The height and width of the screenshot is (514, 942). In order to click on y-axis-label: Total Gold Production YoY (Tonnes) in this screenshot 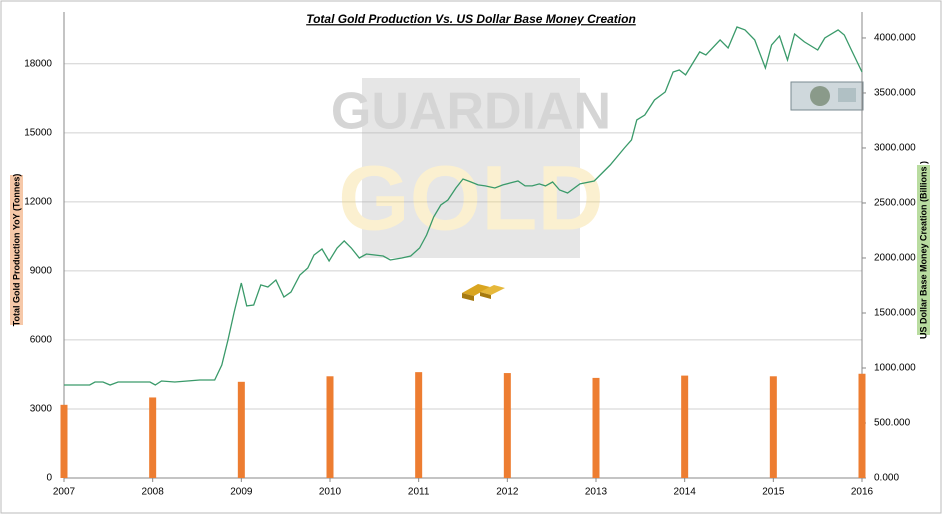, I will do `click(16, 250)`.